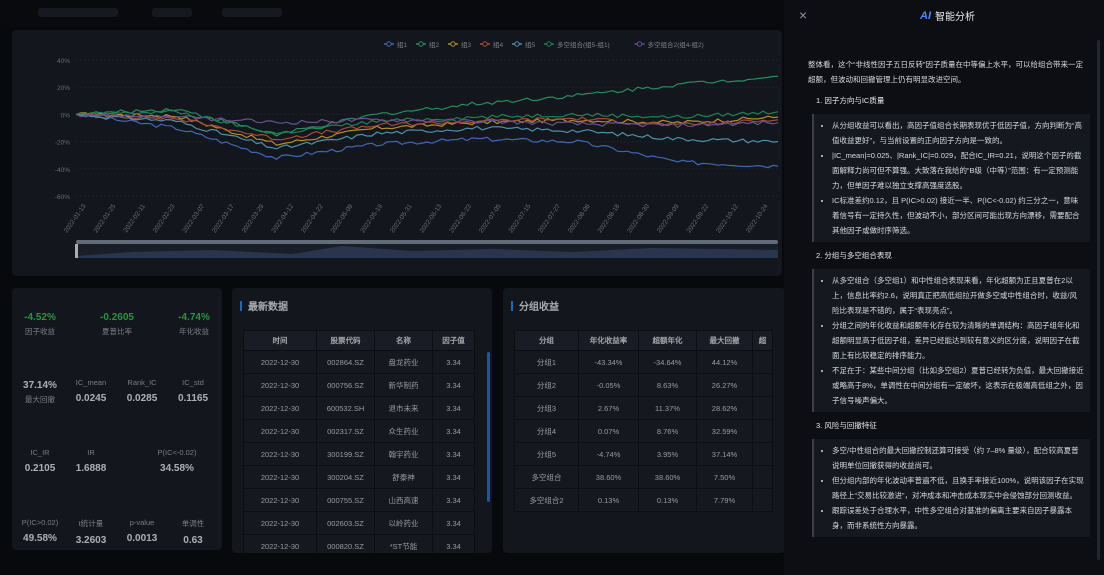  I want to click on y-tick-label: 0%, so click(66, 115).